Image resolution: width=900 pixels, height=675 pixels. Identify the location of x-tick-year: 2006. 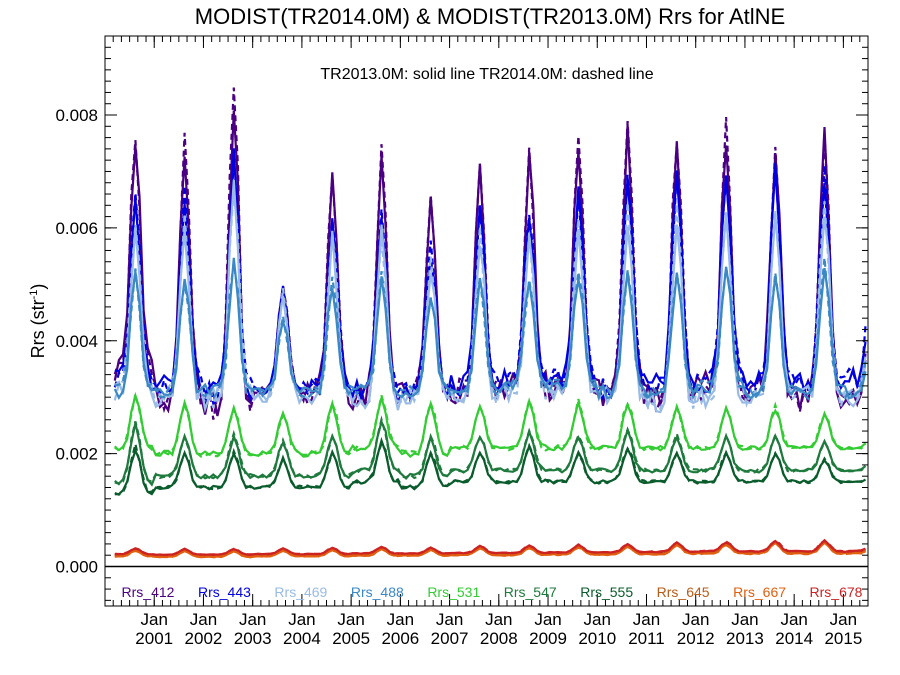
(400, 638).